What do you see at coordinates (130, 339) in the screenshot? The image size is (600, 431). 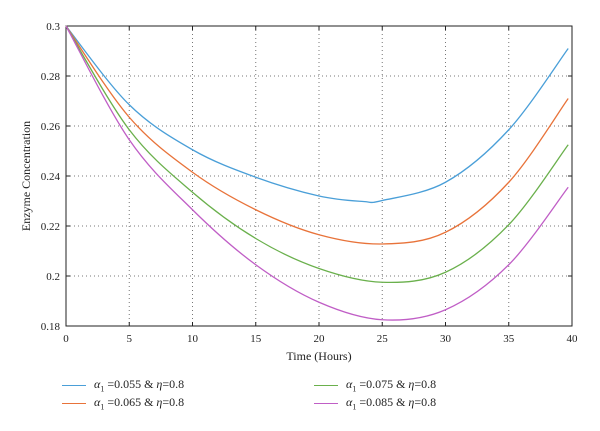 I see `x-tick-label: 5` at bounding box center [130, 339].